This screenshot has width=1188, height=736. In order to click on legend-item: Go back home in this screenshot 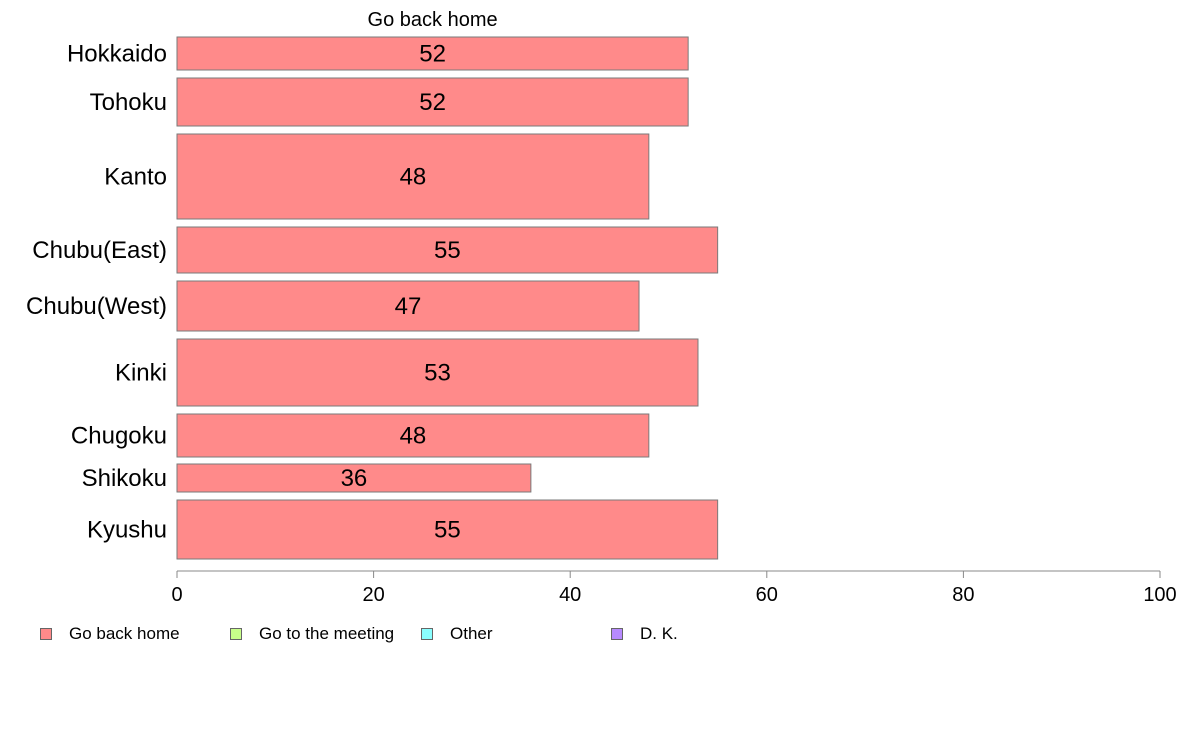, I will do `click(110, 634)`.